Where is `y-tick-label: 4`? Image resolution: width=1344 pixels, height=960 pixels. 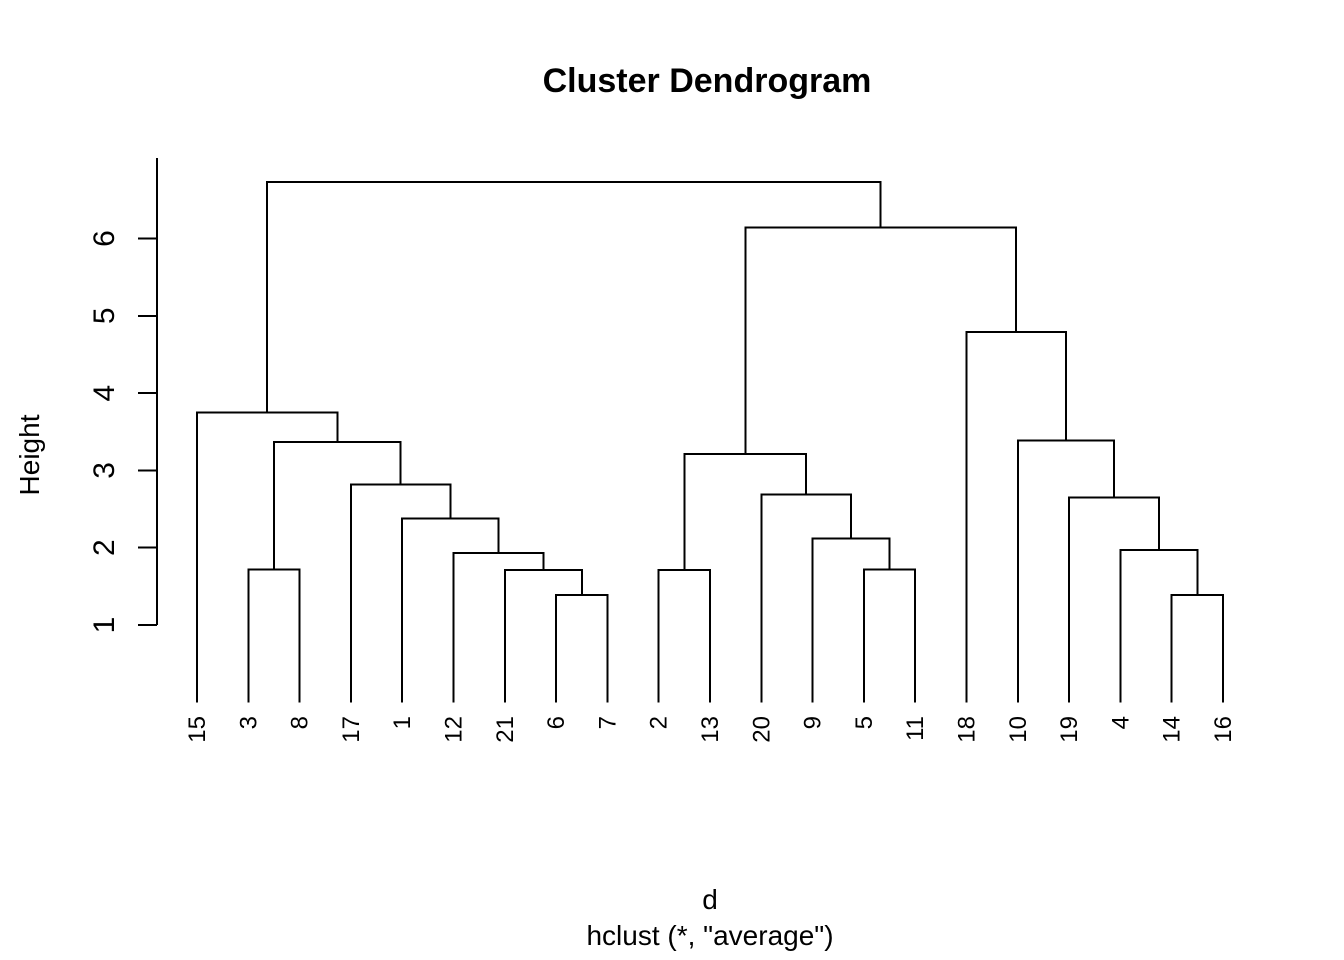
y-tick-label: 4 is located at coordinates (104, 393).